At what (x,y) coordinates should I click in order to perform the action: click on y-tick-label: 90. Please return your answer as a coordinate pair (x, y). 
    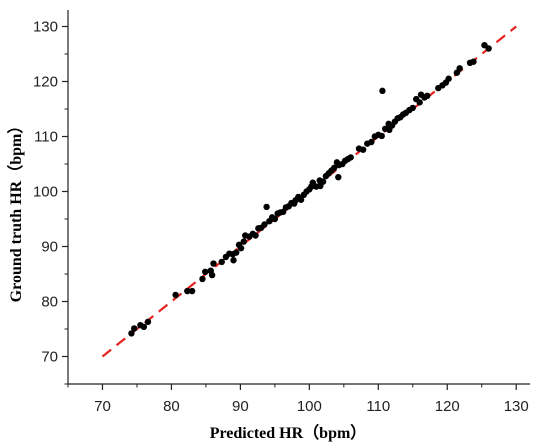
    Looking at the image, I should click on (49, 247).